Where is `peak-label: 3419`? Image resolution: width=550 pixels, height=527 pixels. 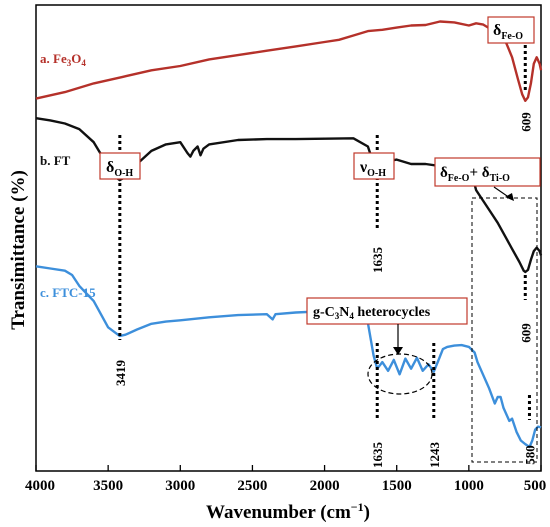 peak-label: 3419 is located at coordinates (120, 373).